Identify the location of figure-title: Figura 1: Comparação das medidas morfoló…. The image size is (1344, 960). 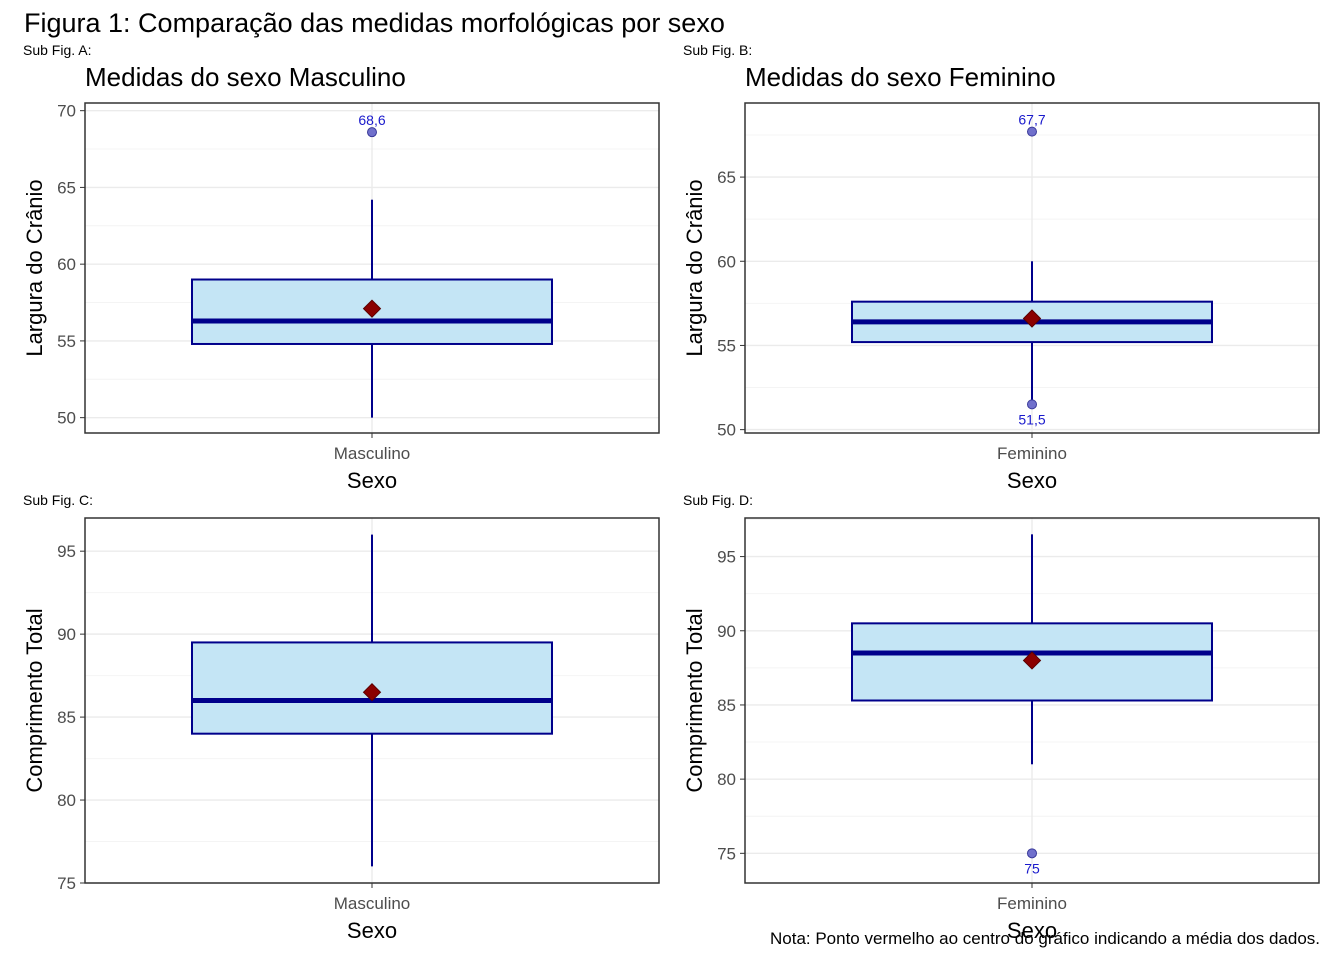
(374, 23).